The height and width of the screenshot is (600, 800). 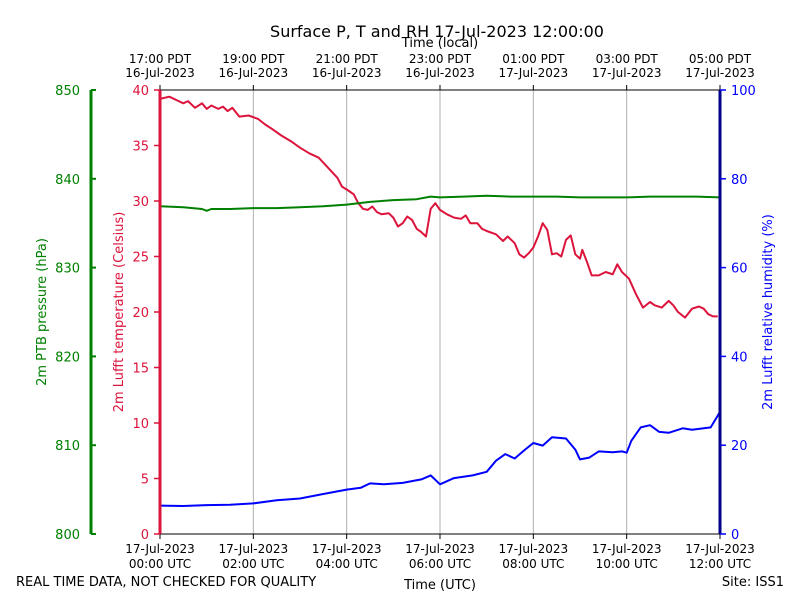 I want to click on x-top-tick-label: 19:00 PDT, so click(x=253, y=59).